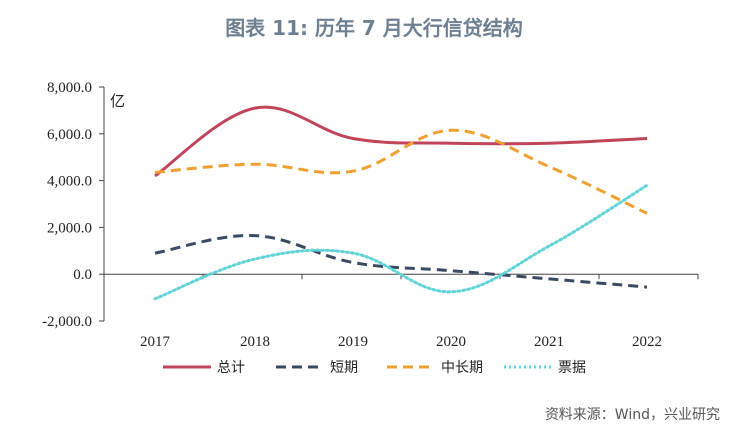 The width and height of the screenshot is (748, 437). What do you see at coordinates (632, 415) in the screenshot?
I see `source-note: 资料来源：Wind，兴业研究` at bounding box center [632, 415].